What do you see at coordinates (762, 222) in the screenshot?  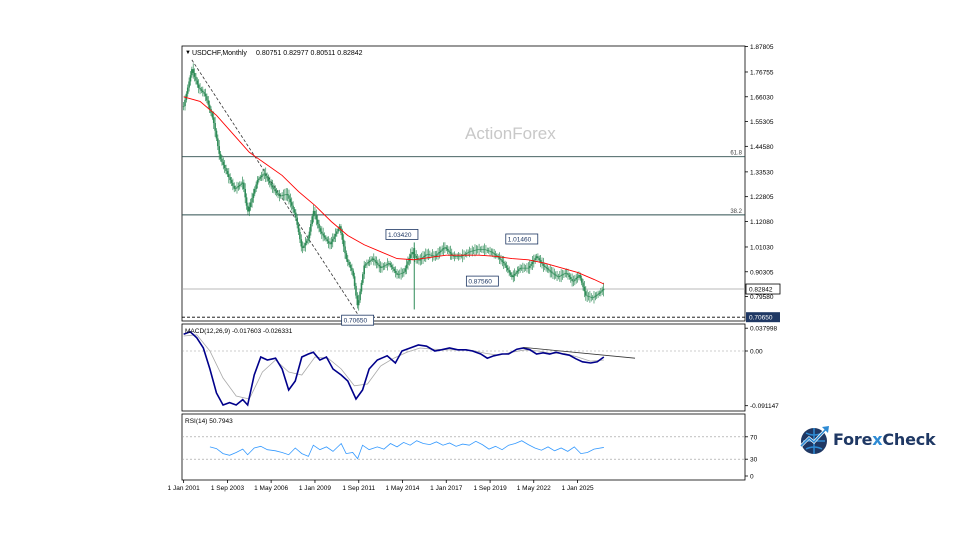 I see `price-axis-label: 1.12080` at bounding box center [762, 222].